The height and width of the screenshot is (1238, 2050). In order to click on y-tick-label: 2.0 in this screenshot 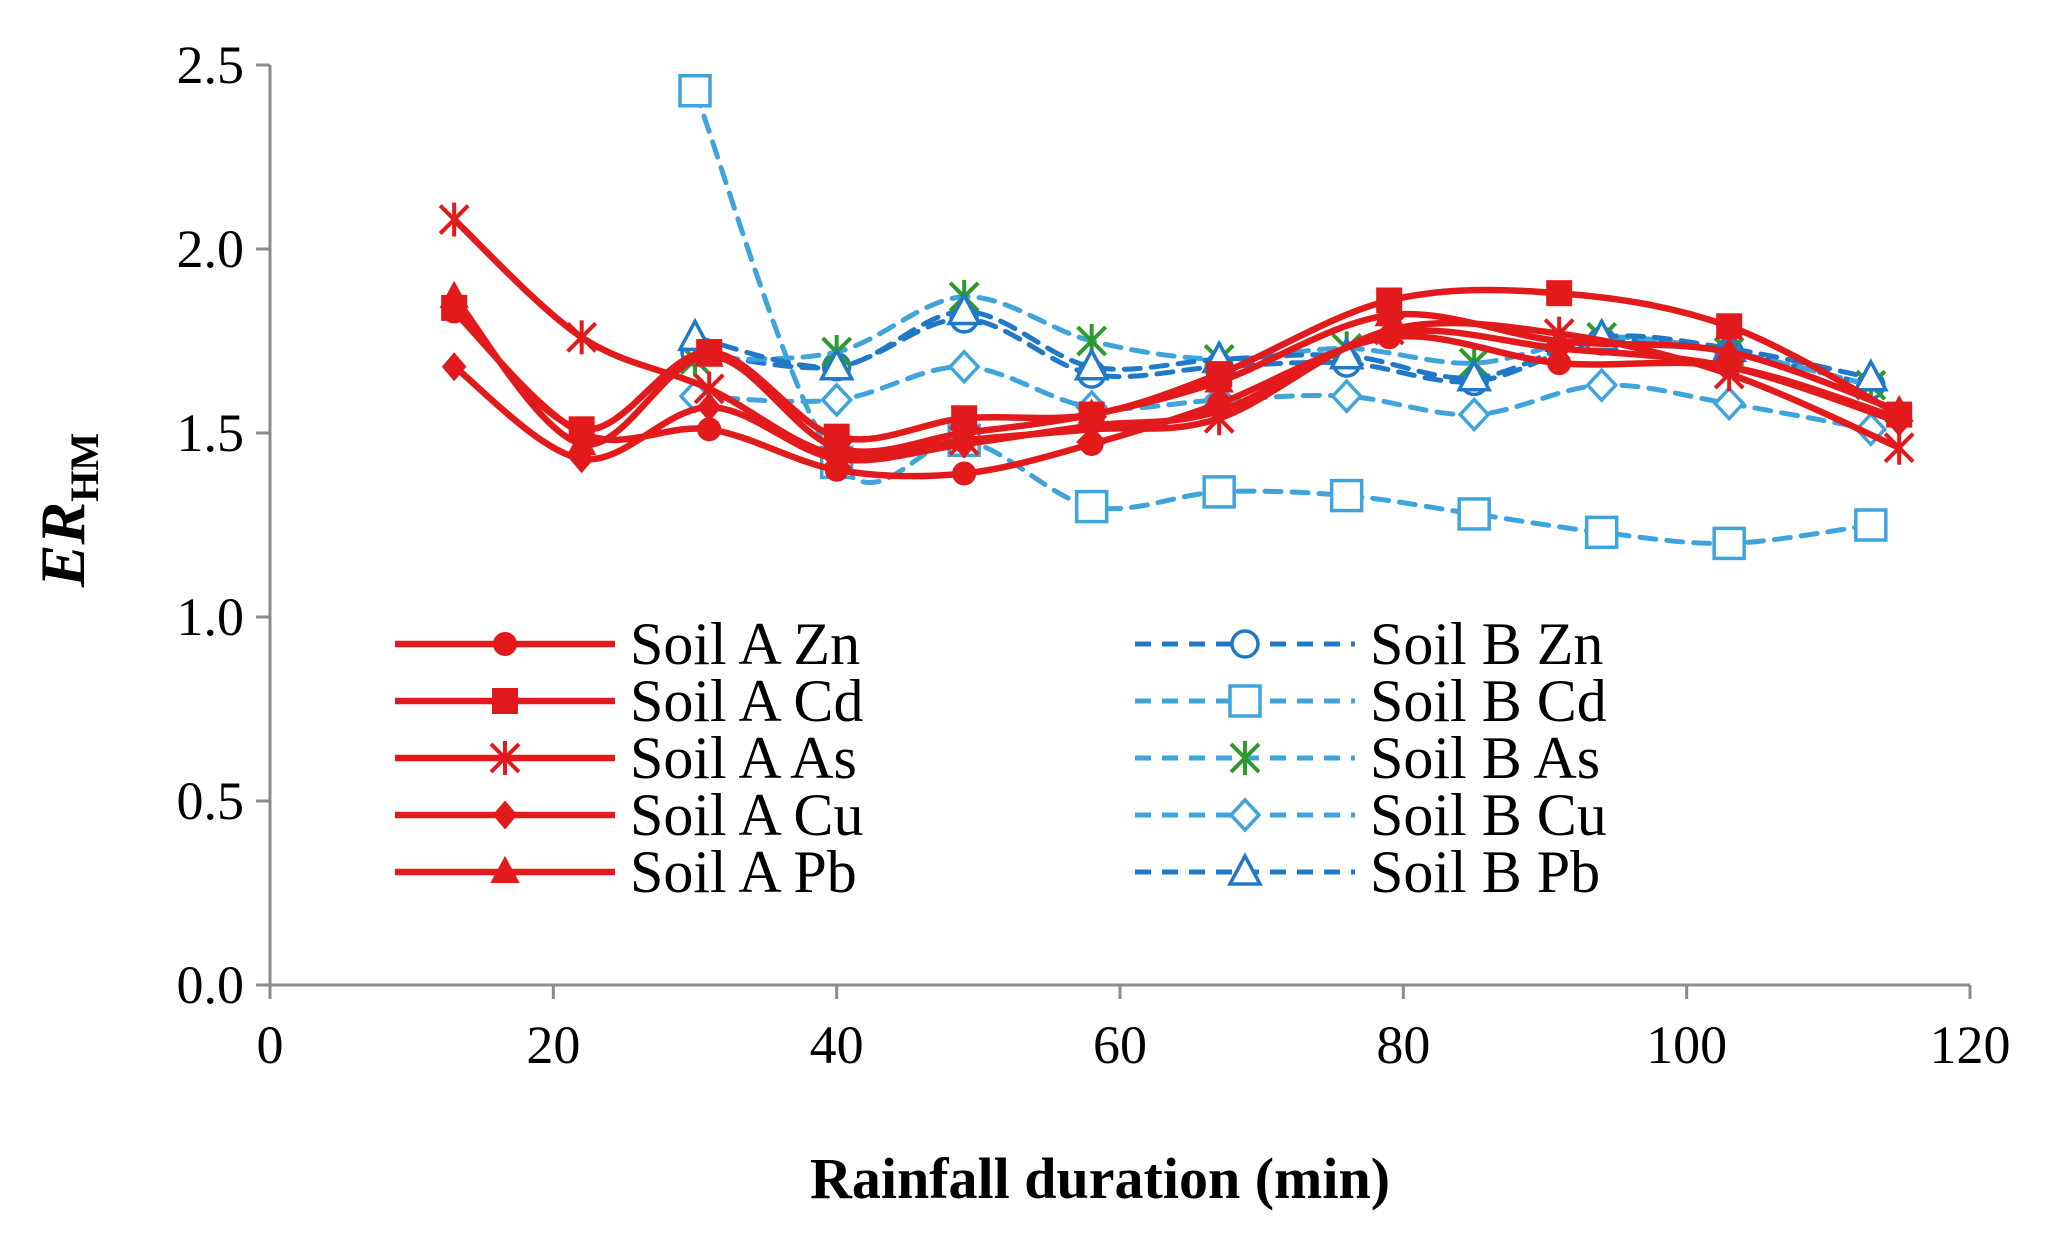, I will do `click(211, 249)`.